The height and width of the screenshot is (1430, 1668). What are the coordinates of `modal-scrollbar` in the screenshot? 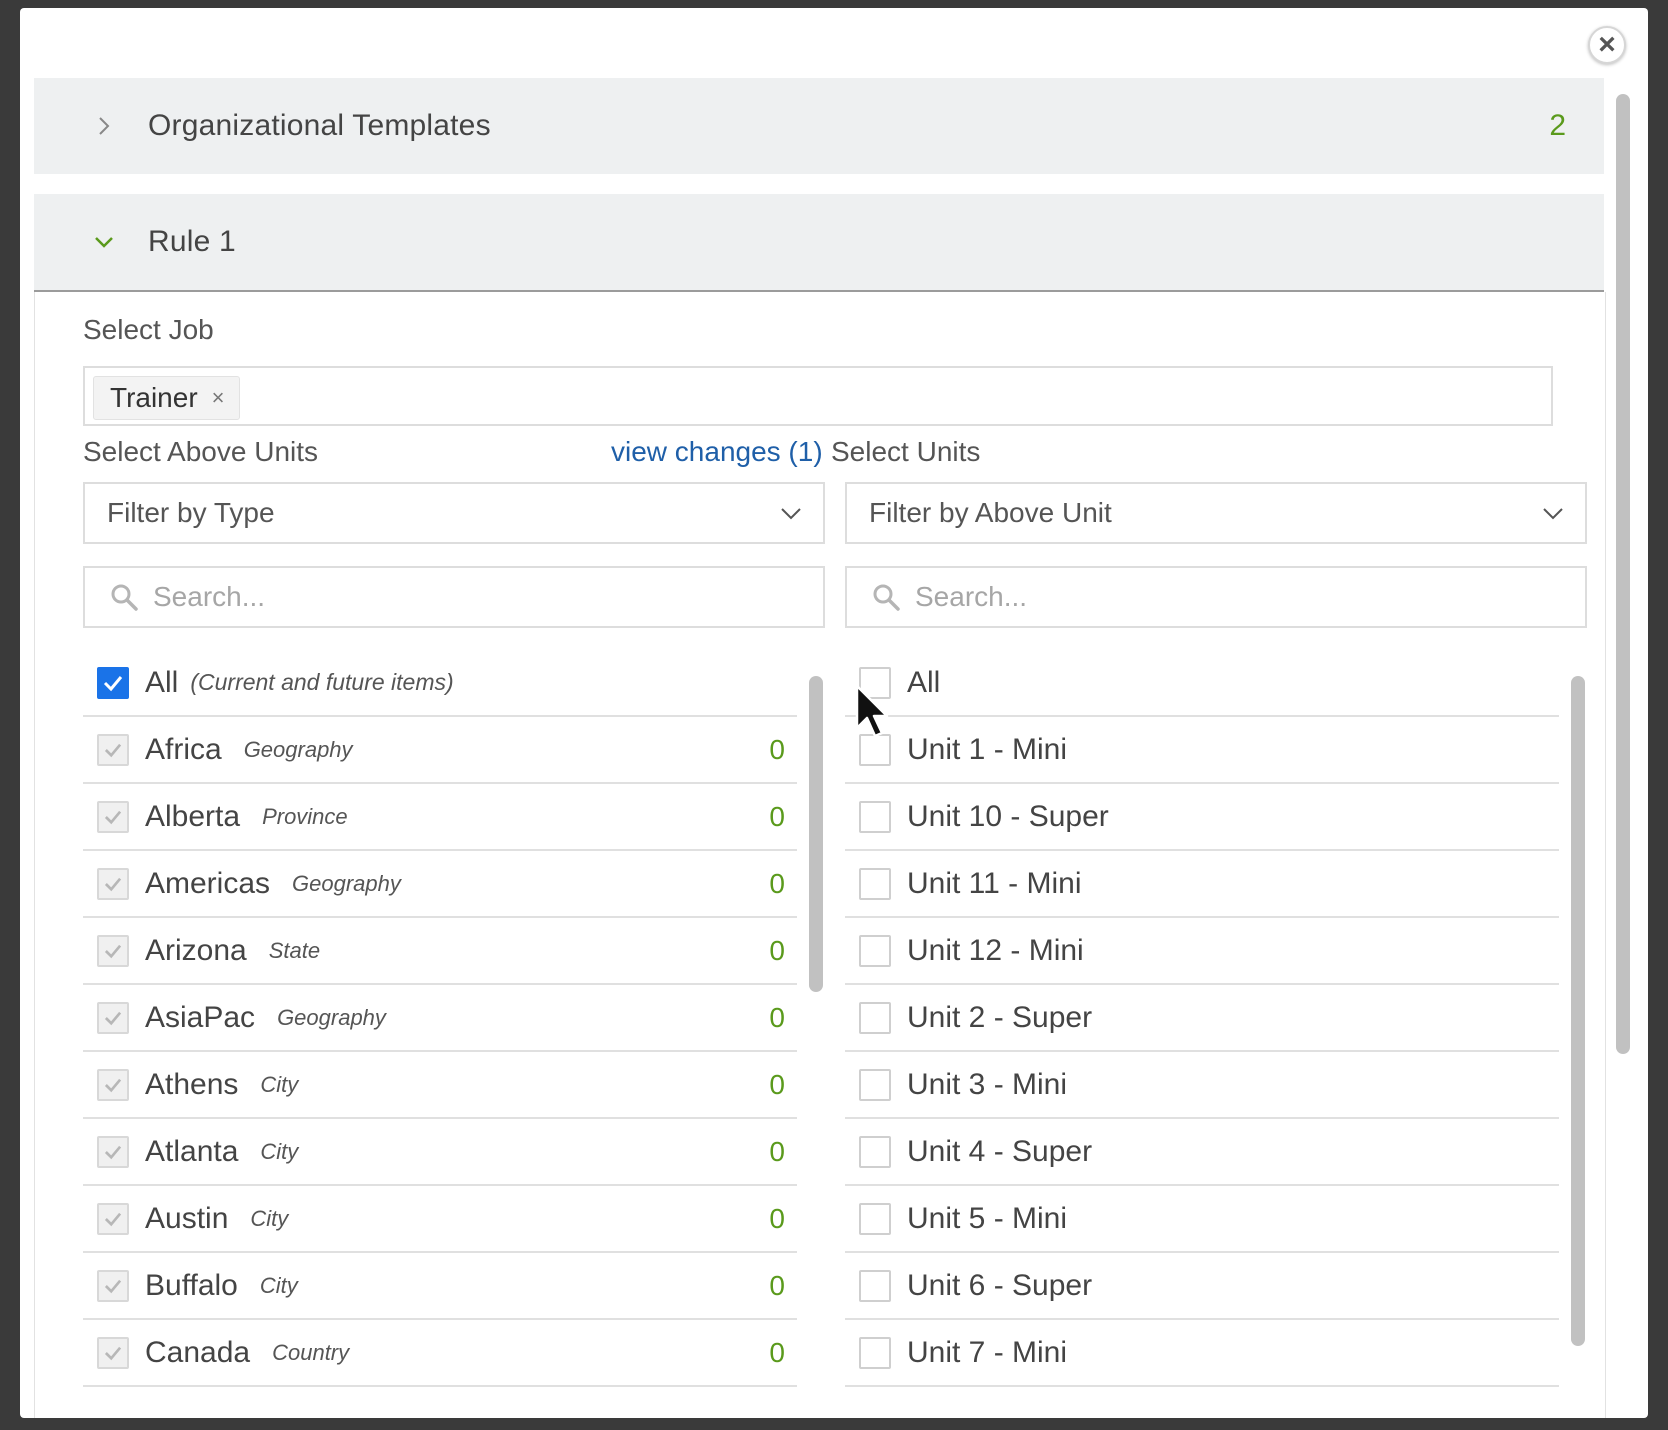 It's located at (1622, 752).